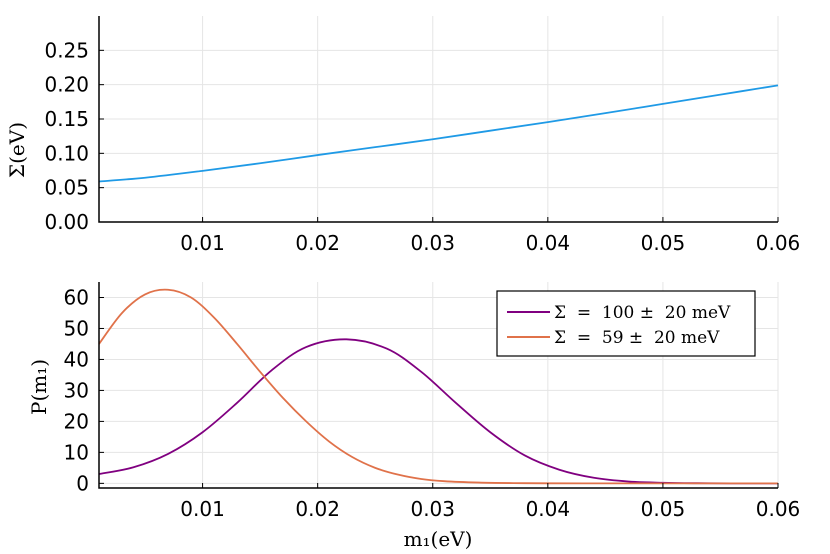  I want to click on legend-label-series-1: Σ = 100 ± 20 meV, so click(642, 313).